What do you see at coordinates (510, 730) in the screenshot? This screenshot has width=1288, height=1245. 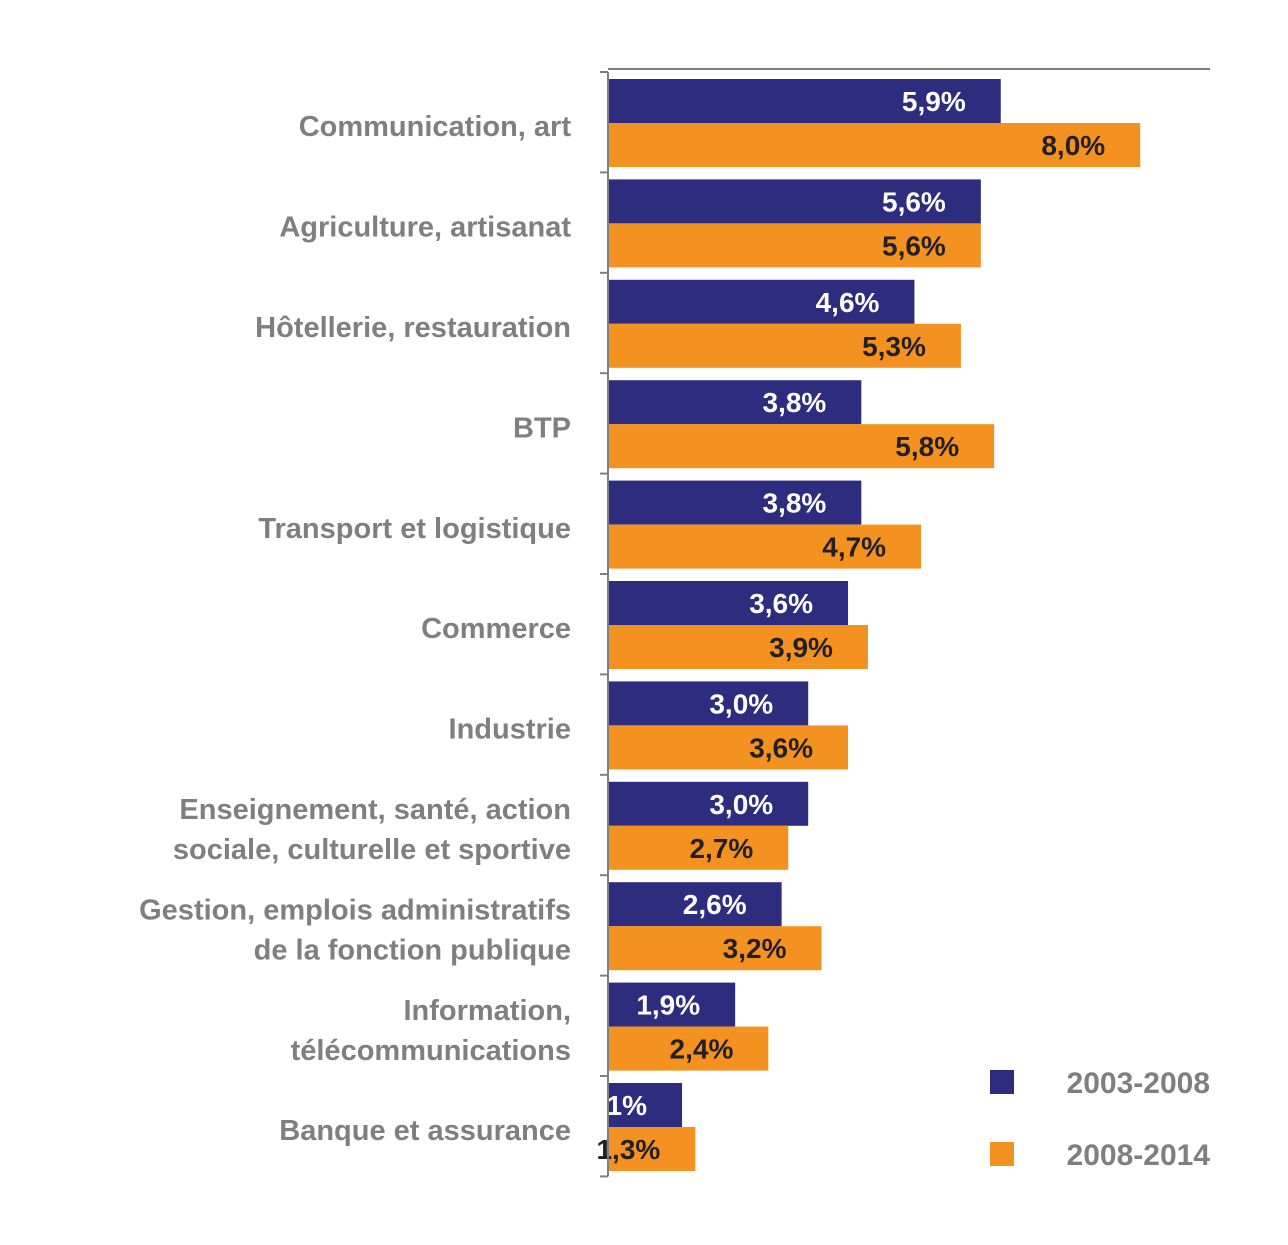 I see `category-label-6-line-0: Industrie` at bounding box center [510, 730].